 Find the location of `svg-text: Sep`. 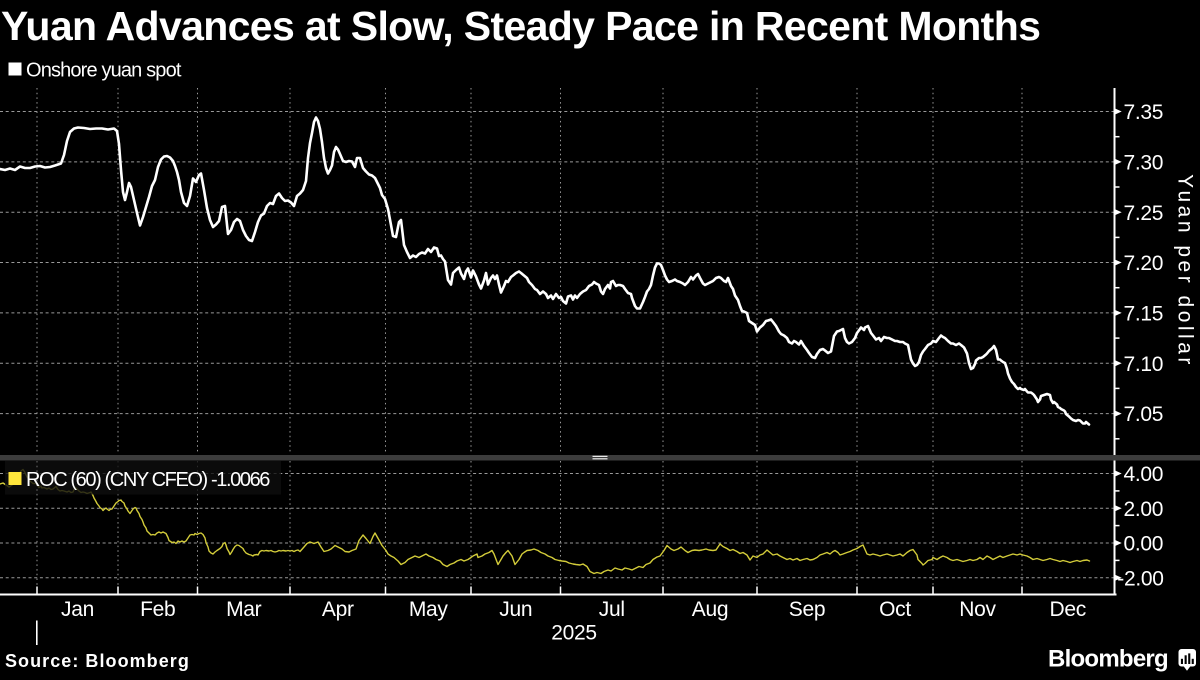

svg-text: Sep is located at coordinates (807, 609).